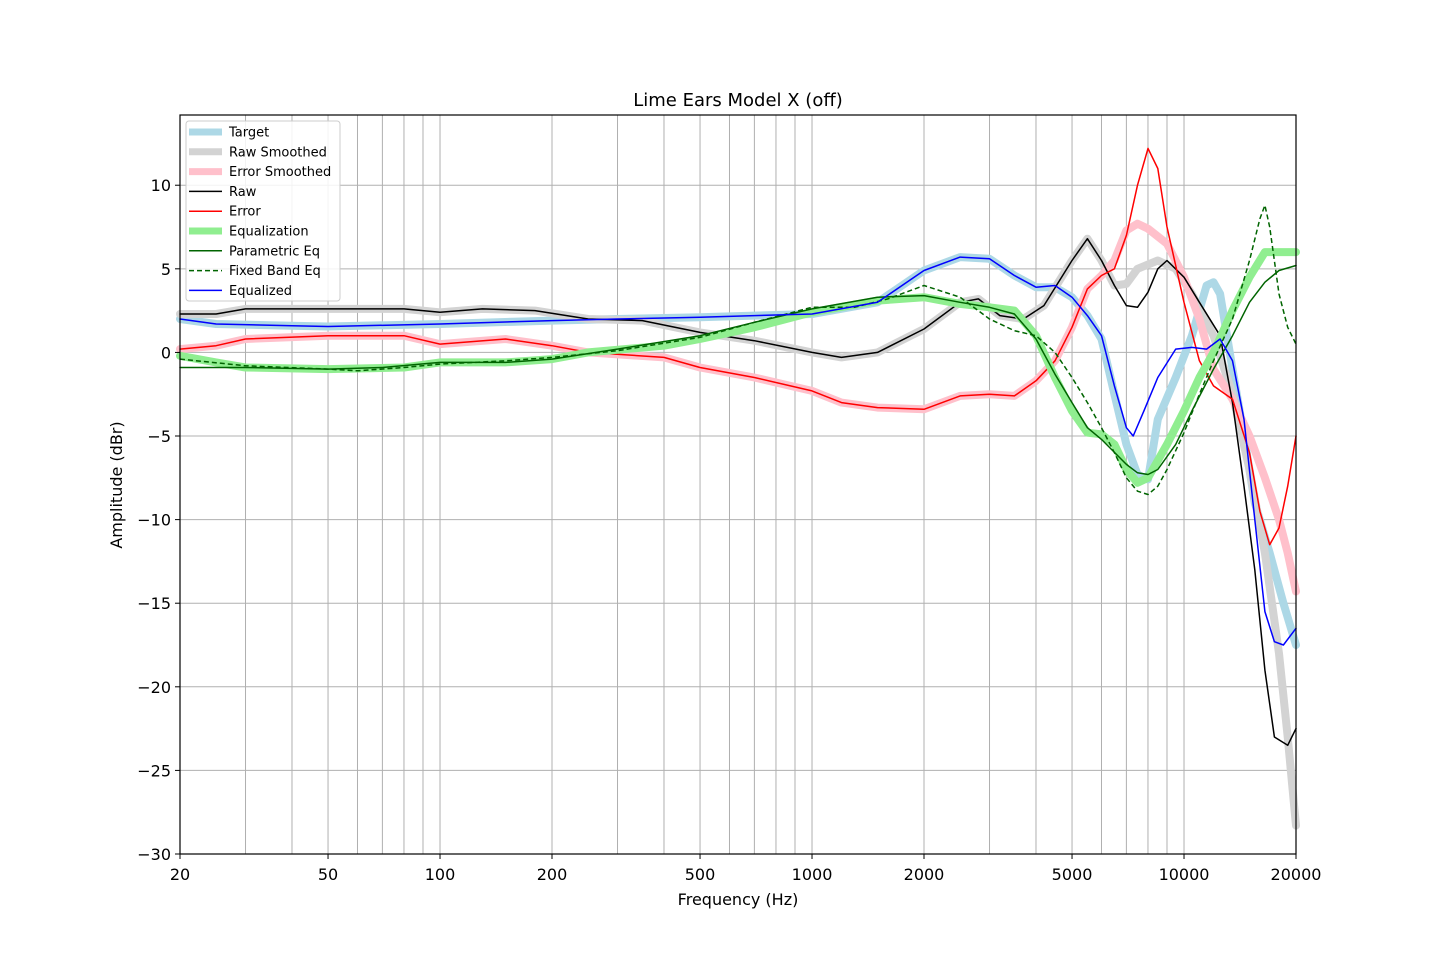 Image resolution: width=1440 pixels, height=960 pixels. I want to click on x-tick-label: 10000, so click(1184, 874).